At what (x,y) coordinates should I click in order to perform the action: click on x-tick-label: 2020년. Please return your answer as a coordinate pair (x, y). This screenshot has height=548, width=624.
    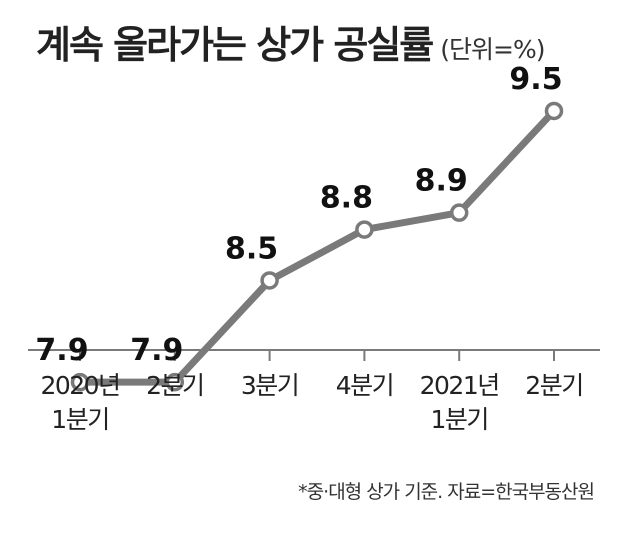
    Looking at the image, I should click on (79, 385).